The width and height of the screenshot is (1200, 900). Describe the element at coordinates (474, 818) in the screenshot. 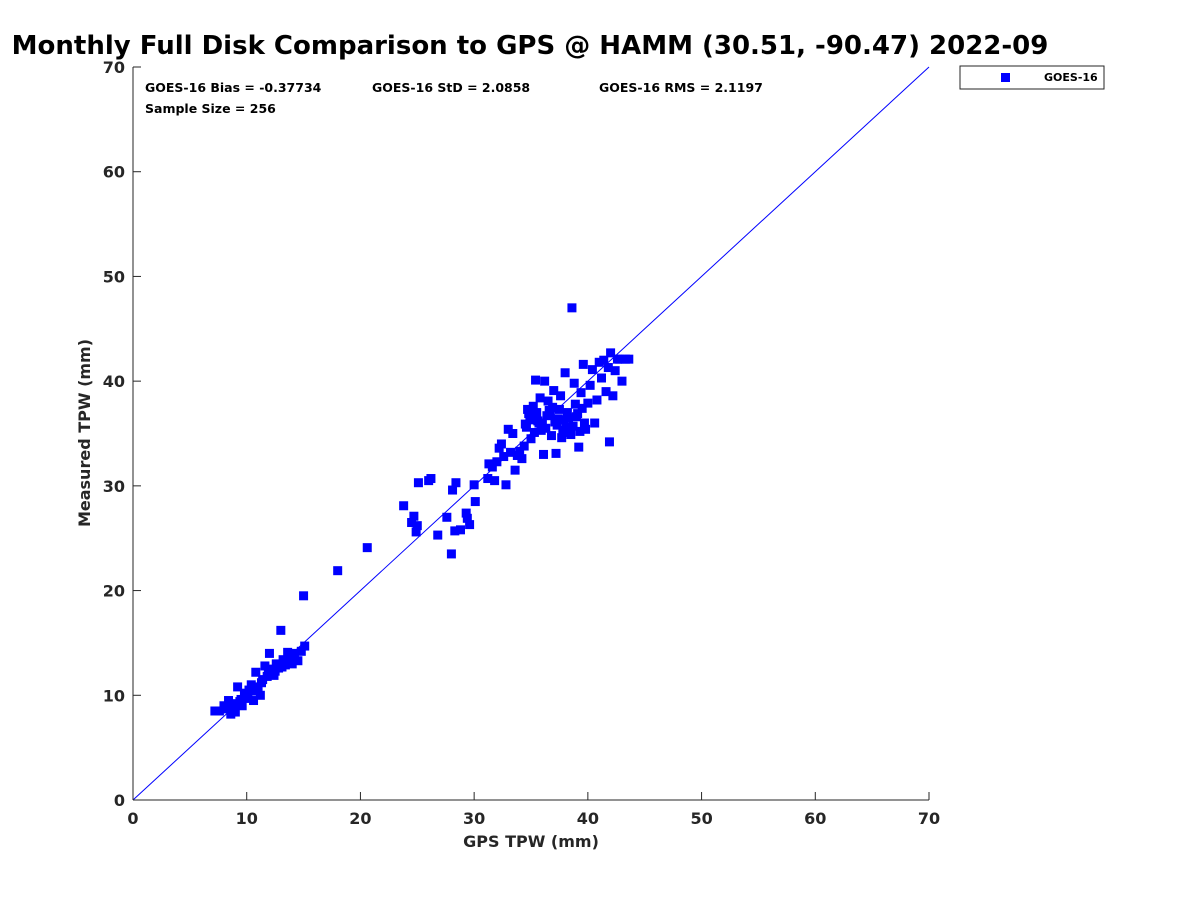

I see `x-tick-label: 30` at that location.